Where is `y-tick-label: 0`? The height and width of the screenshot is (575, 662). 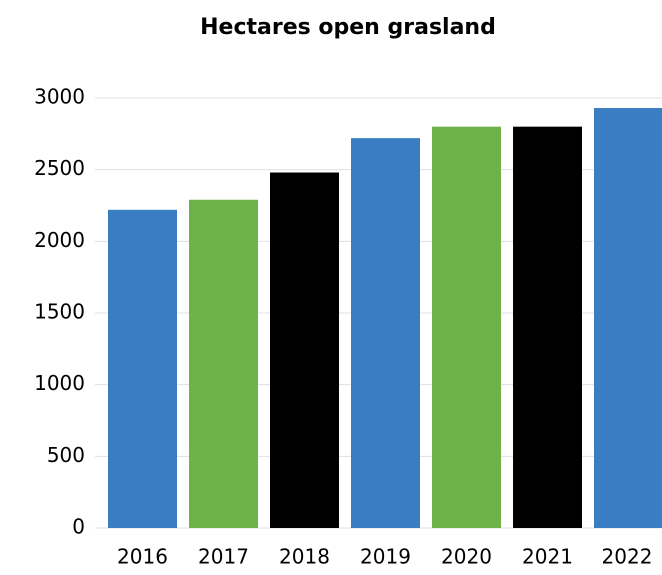 y-tick-label: 0 is located at coordinates (78, 527).